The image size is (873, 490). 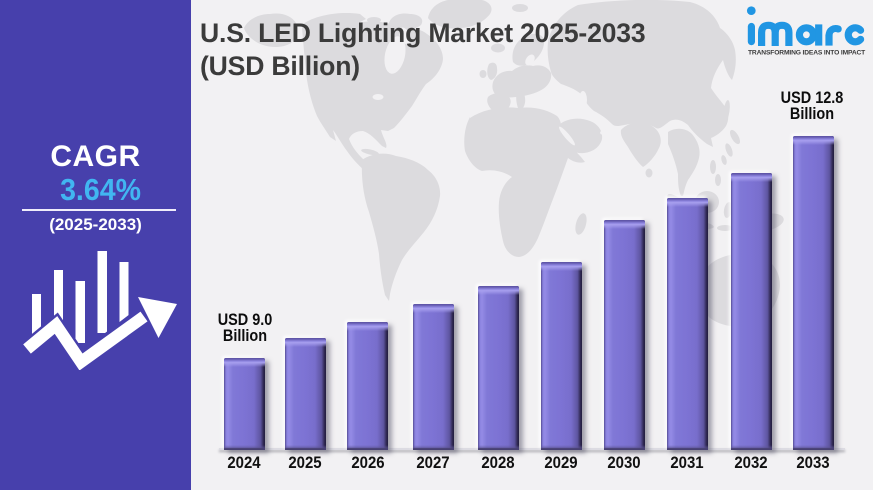 I want to click on svg-text: TRANSFORMING IDEAS INTO IMPACT, so click(x=807, y=52).